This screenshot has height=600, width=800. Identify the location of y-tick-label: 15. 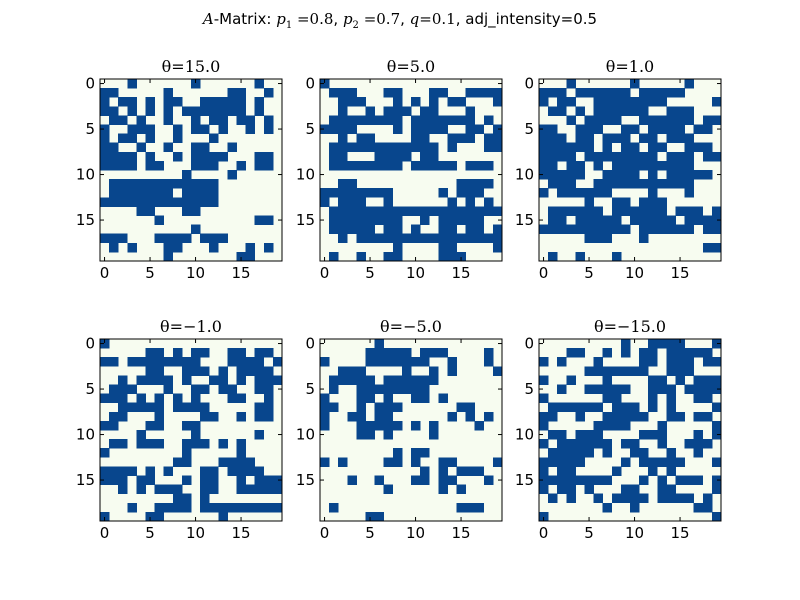
(305, 220).